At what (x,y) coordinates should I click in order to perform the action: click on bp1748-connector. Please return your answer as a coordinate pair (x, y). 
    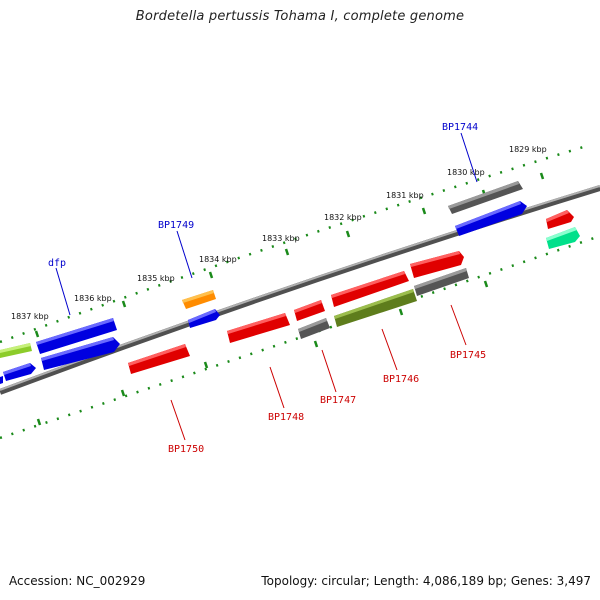
    Looking at the image, I should click on (277, 387).